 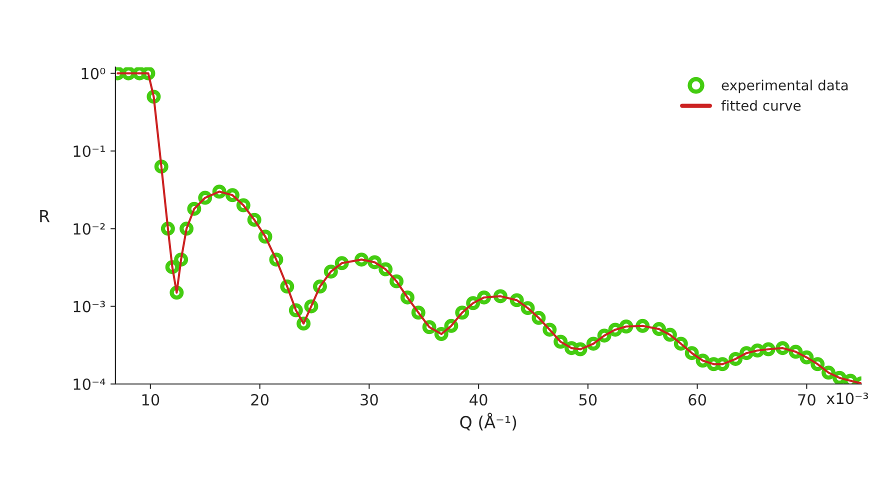 What do you see at coordinates (90, 384) in the screenshot?
I see `y-tick-label: 10⁻⁴` at bounding box center [90, 384].